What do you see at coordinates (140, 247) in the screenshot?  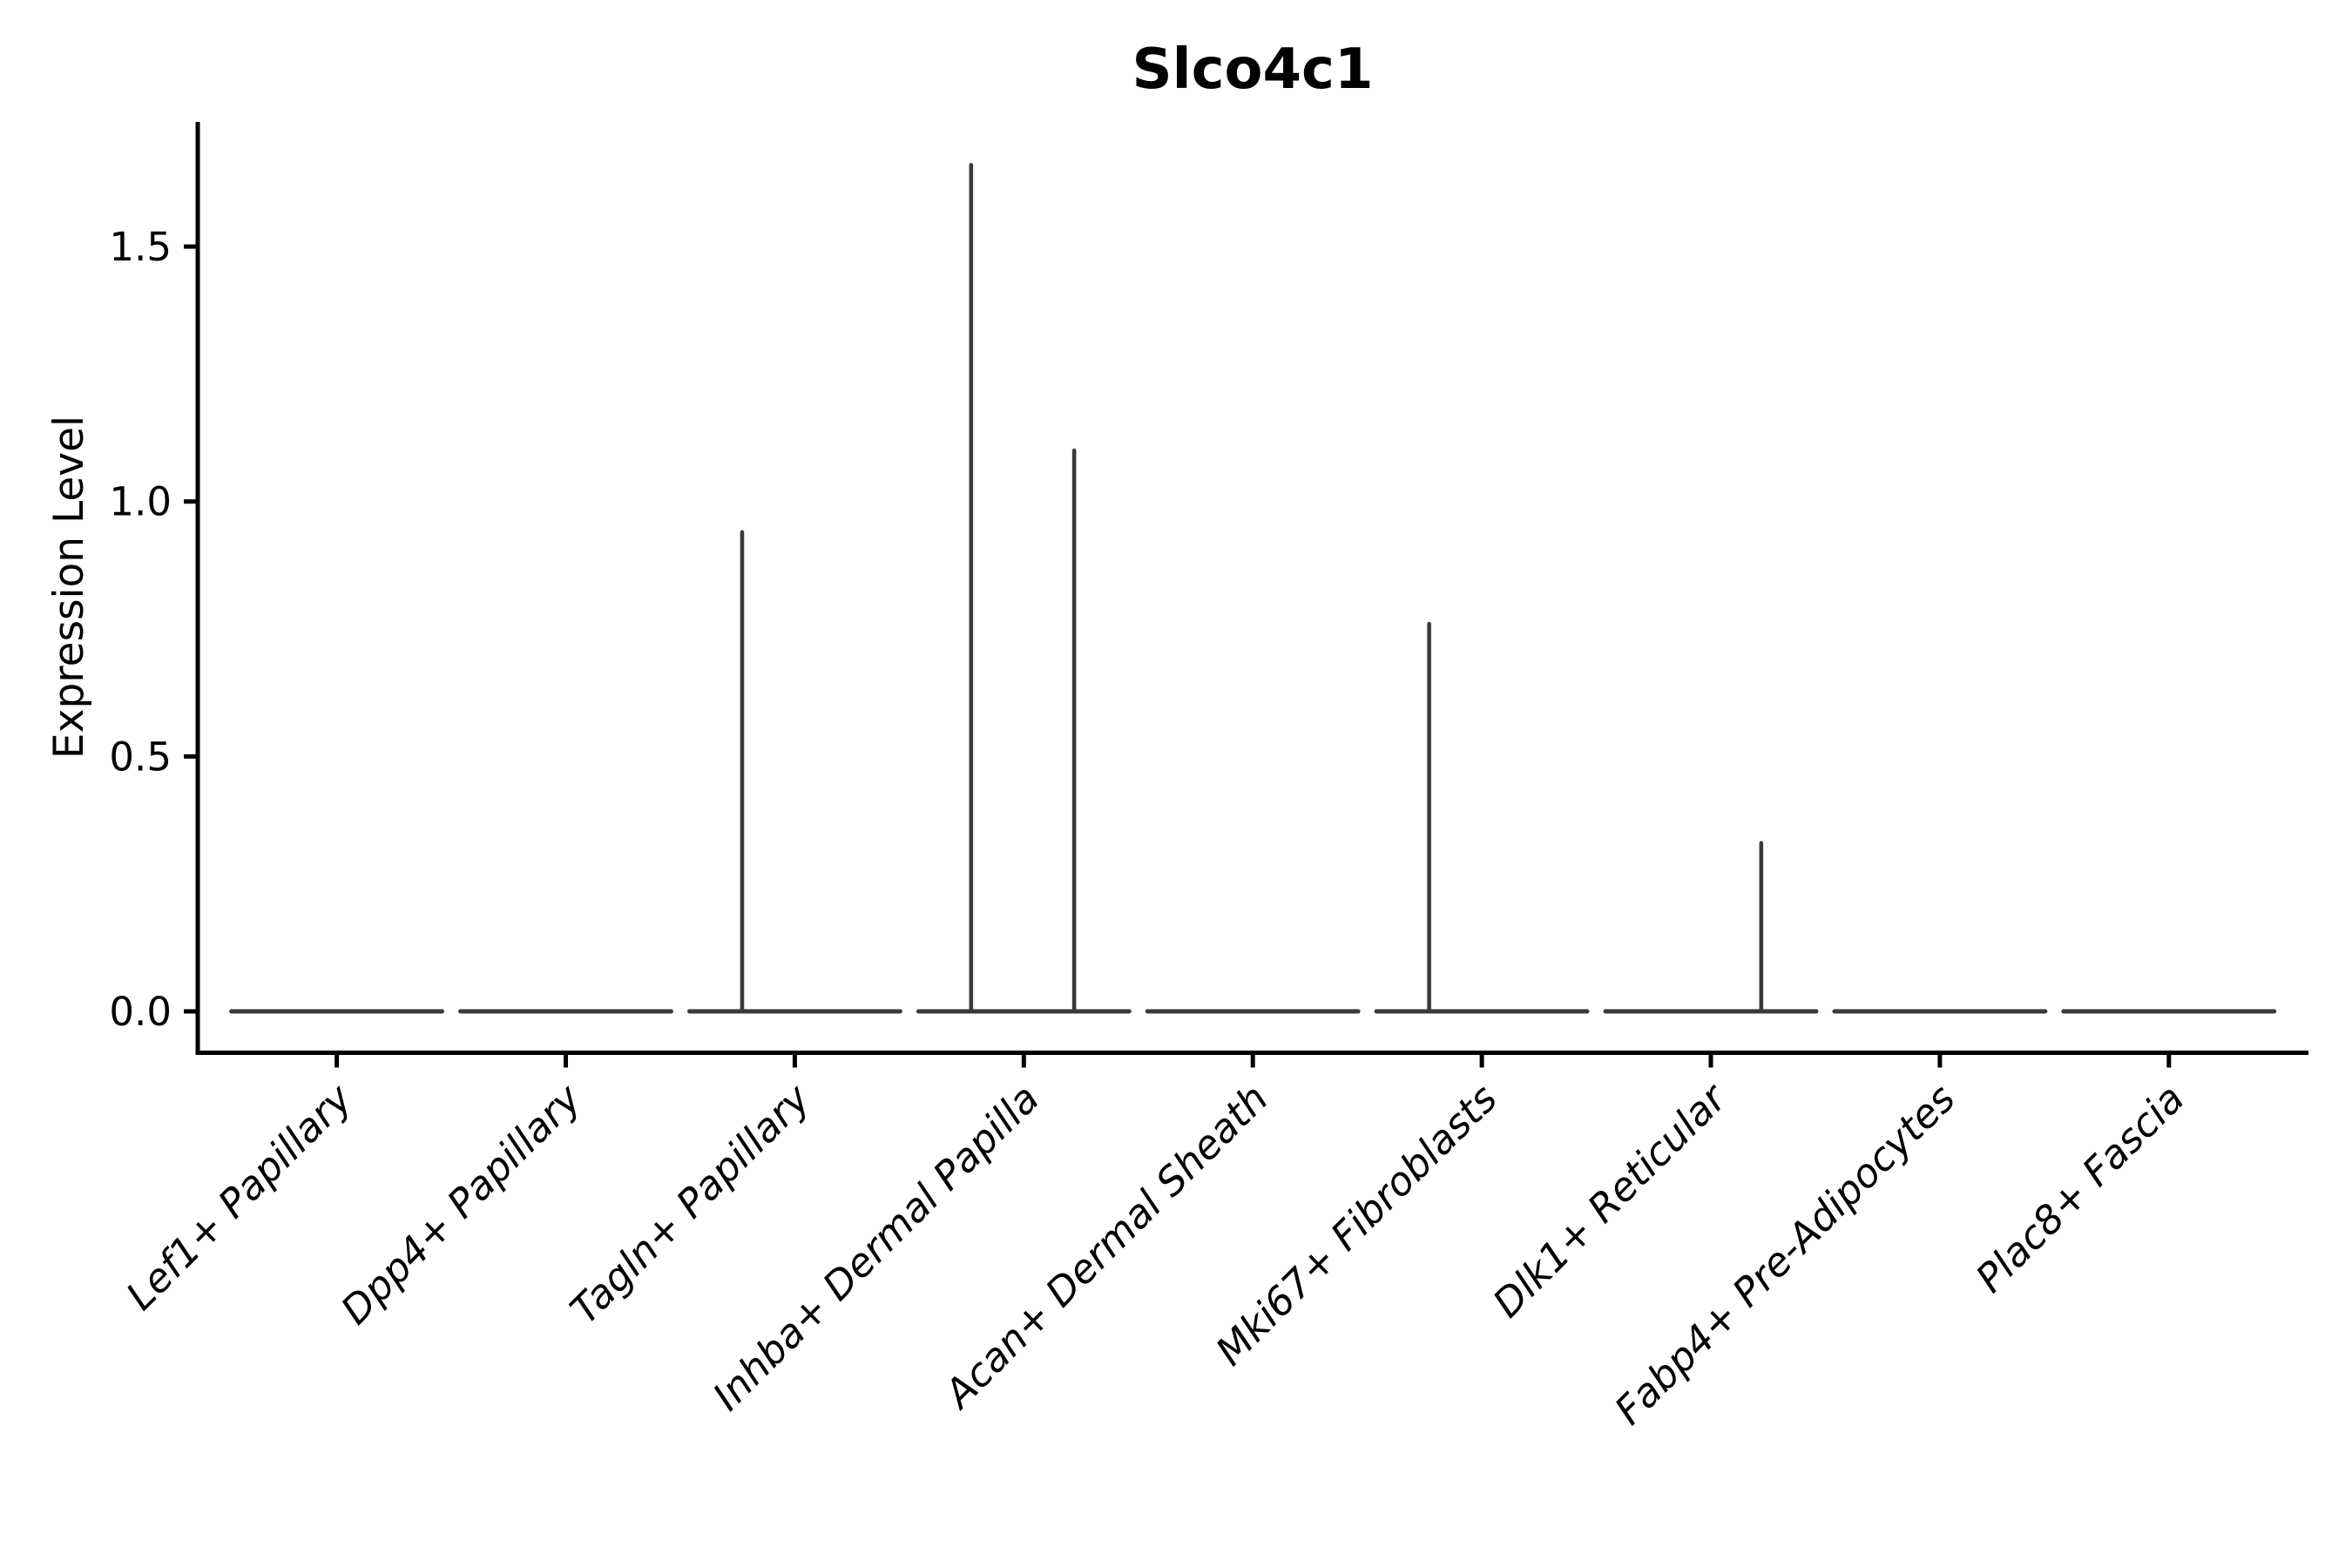 I see `y-tick-label: 1.5` at bounding box center [140, 247].